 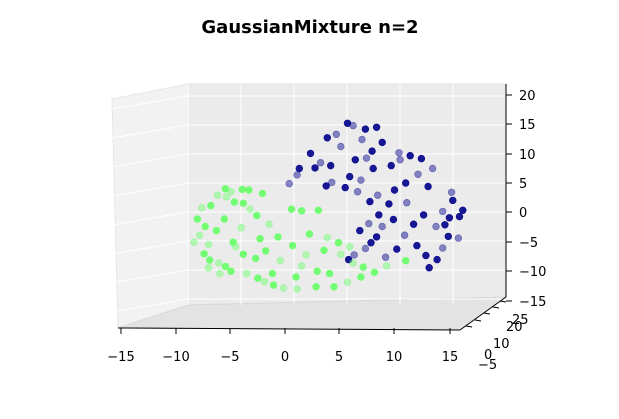 I want to click on x-tick-label: −5, so click(x=229, y=357).